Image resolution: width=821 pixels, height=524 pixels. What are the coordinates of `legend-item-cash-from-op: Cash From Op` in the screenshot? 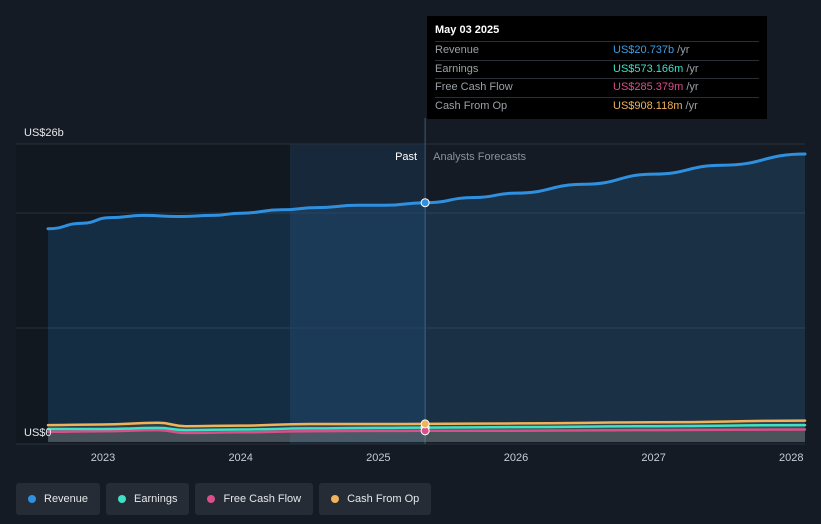 It's located at (375, 499).